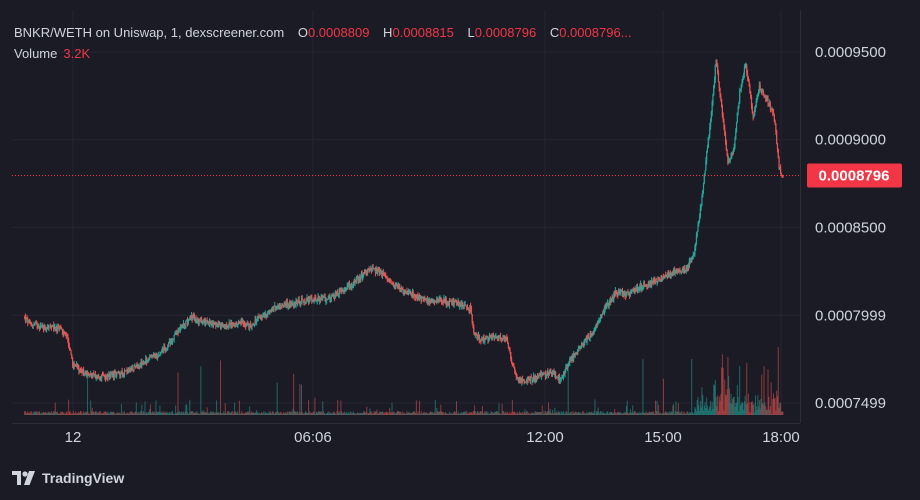 This screenshot has height=500, width=920. I want to click on tradingview-brand: TradingView, so click(68, 478).